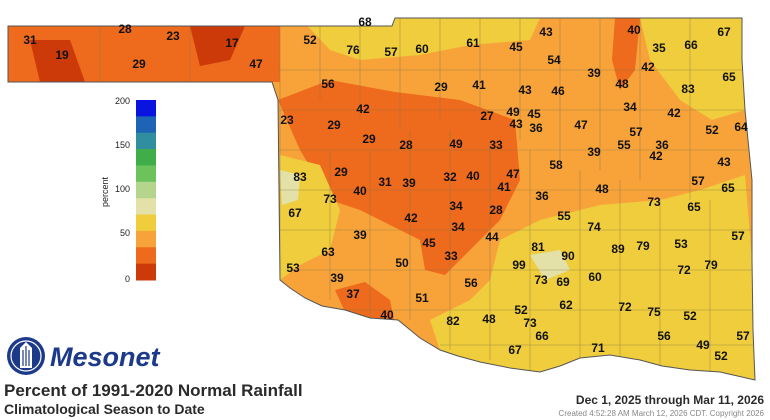 The width and height of the screenshot is (770, 420). I want to click on station-value-s3: 28, so click(125, 29).